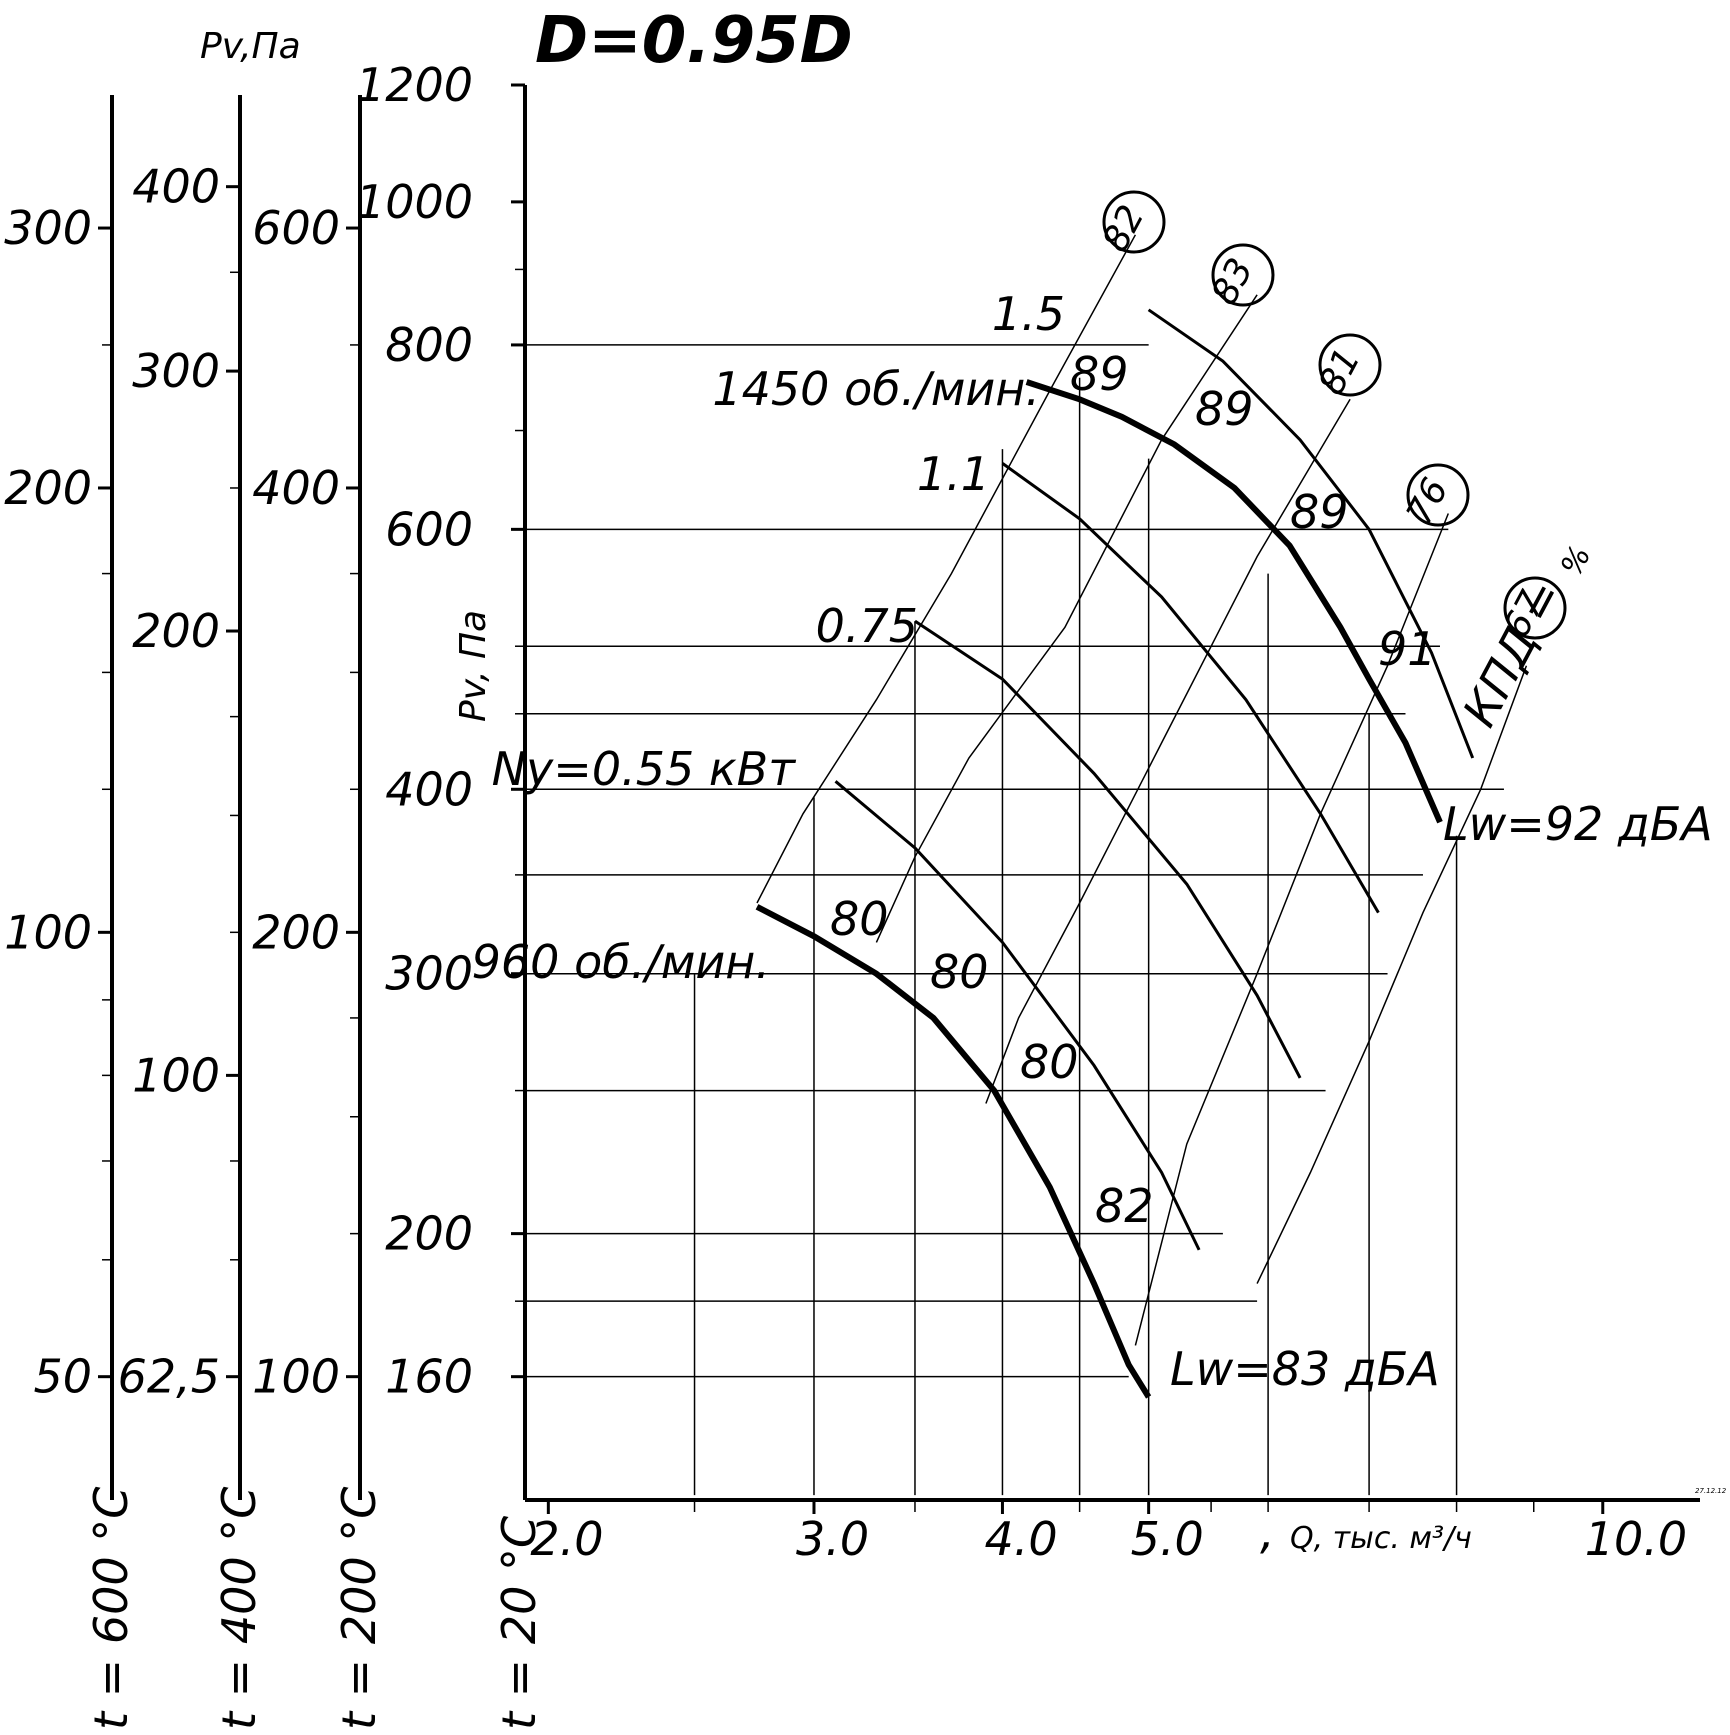 This screenshot has width=1730, height=1735. I want to click on x-axis-label: Q, тыс. м³/ч, so click(1381, 1538).